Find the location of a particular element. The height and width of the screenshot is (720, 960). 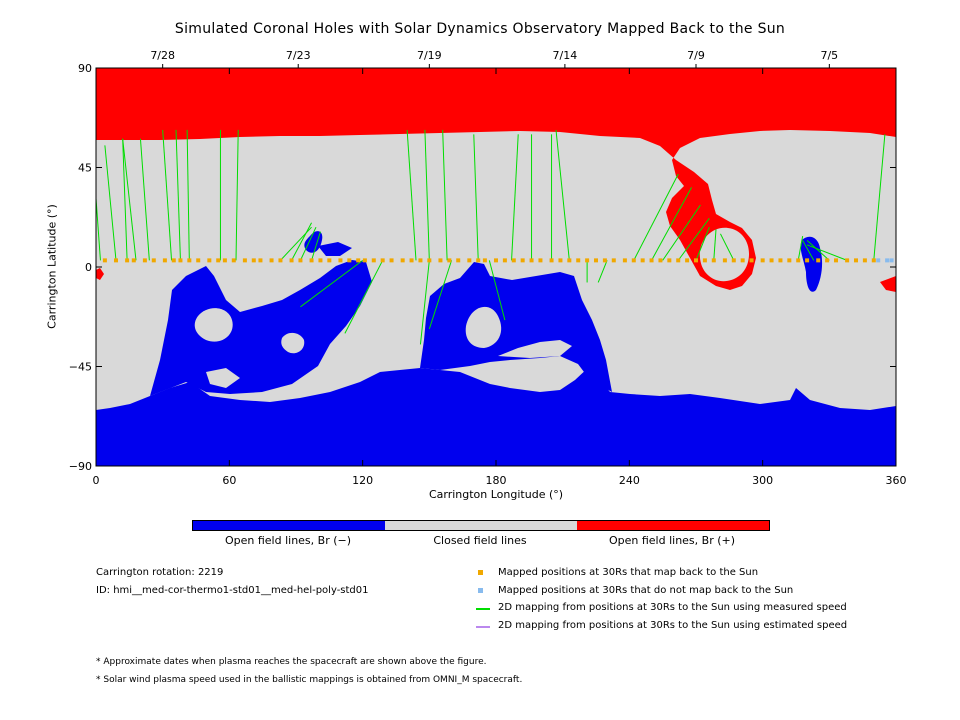

positive-coronal-hole is located at coordinates (888, 284).